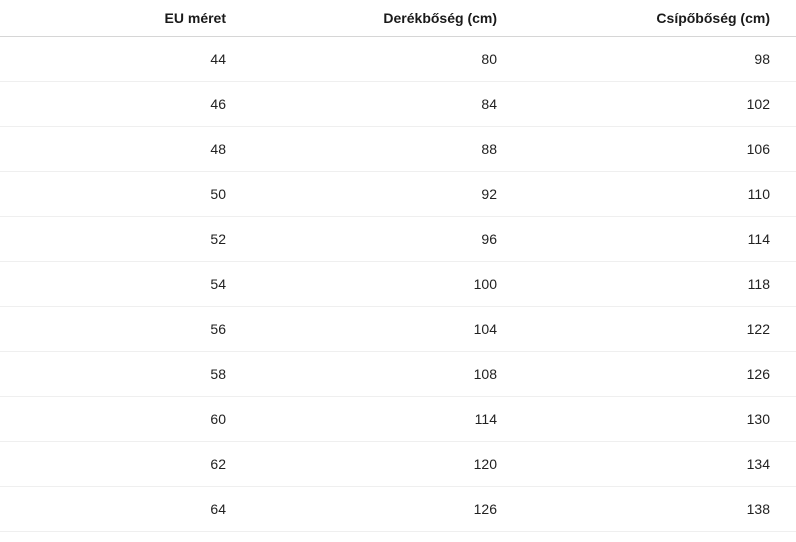 The height and width of the screenshot is (542, 796). I want to click on table-row: 54 100 118, so click(398, 284).